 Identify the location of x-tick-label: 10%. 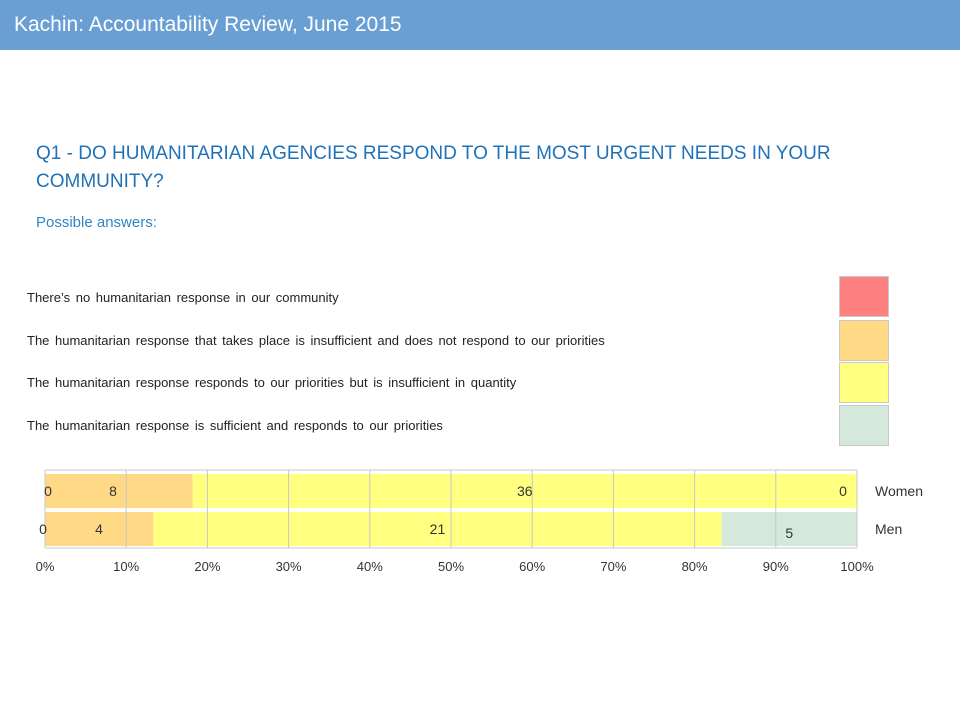
(126, 566).